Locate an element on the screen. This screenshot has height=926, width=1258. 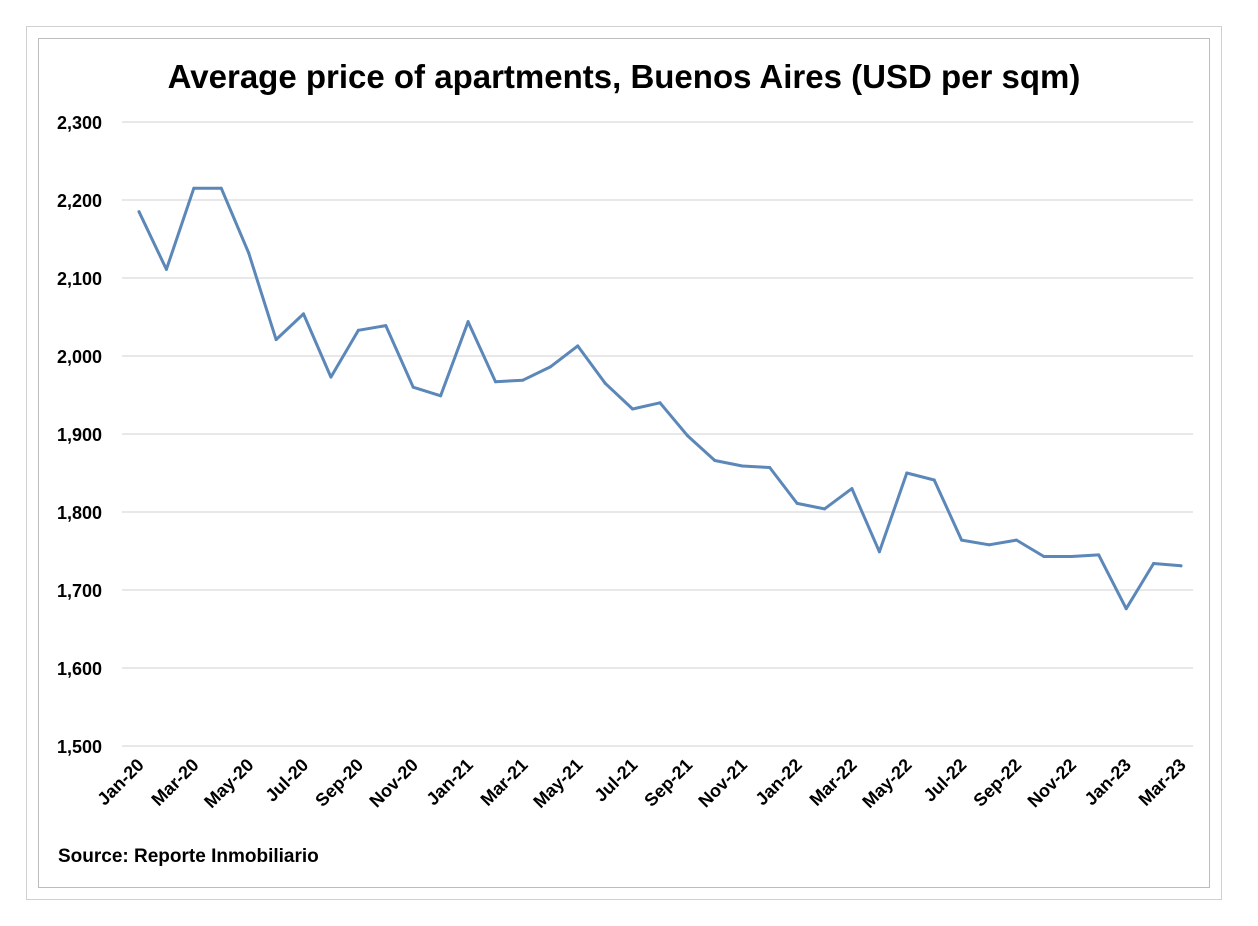
source-note: Source: Reporte Inmobiliario is located at coordinates (188, 856).